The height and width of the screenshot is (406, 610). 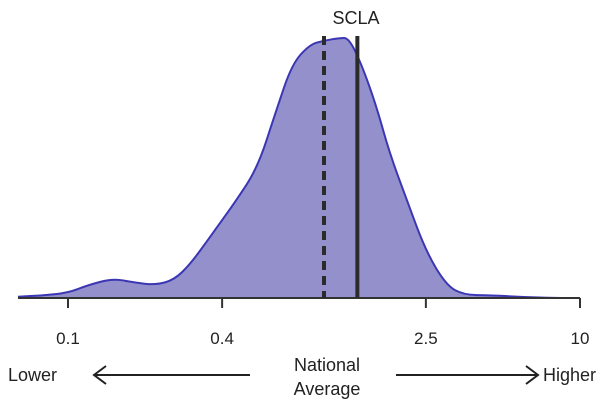 I want to click on scla-label: SCLA, so click(x=355, y=18).